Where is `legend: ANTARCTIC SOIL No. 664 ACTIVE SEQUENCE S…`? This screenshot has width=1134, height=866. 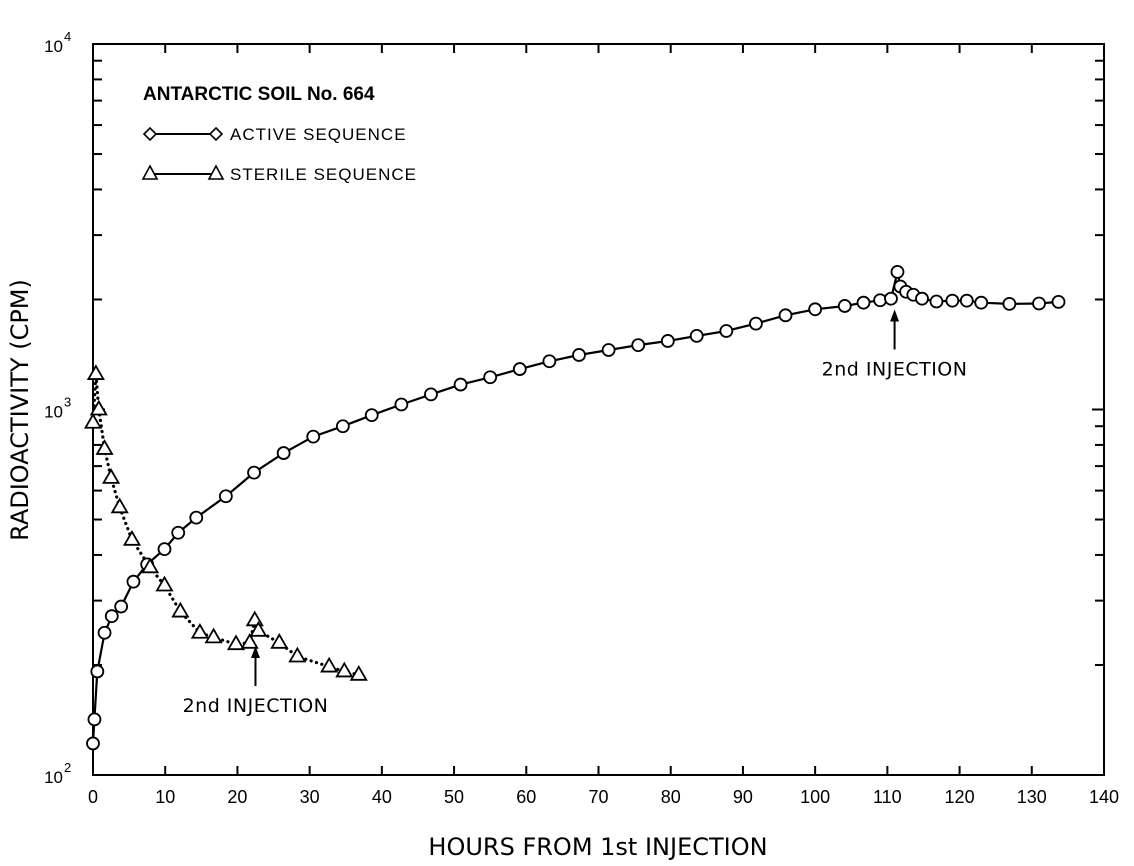
legend: ANTARCTIC SOIL No. 664 ACTIVE SEQUENCE S… is located at coordinates (279, 134).